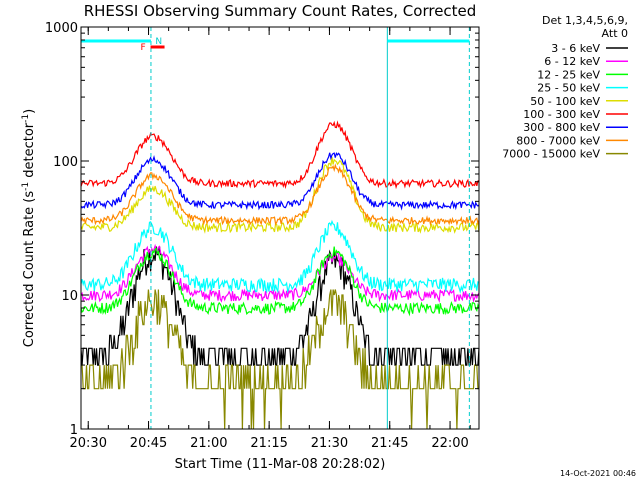 The height and width of the screenshot is (480, 640). I want to click on y-tick-label: 100, so click(65, 162).